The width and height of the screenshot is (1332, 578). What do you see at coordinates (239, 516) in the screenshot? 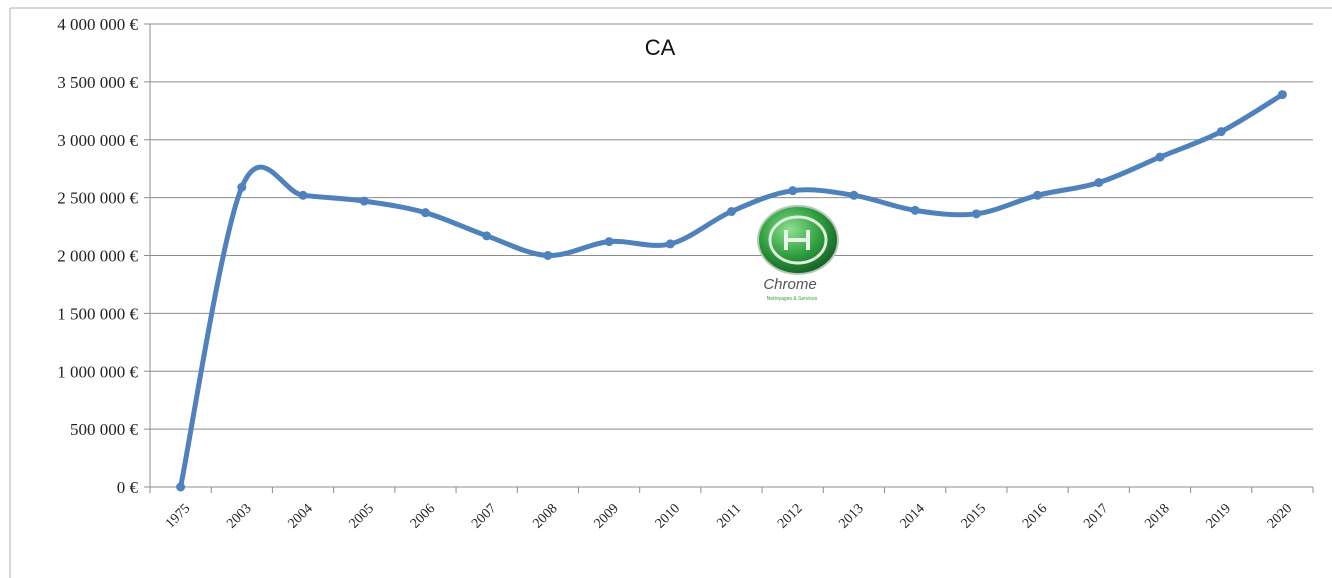
I see `x-tick-label: 2003` at bounding box center [239, 516].